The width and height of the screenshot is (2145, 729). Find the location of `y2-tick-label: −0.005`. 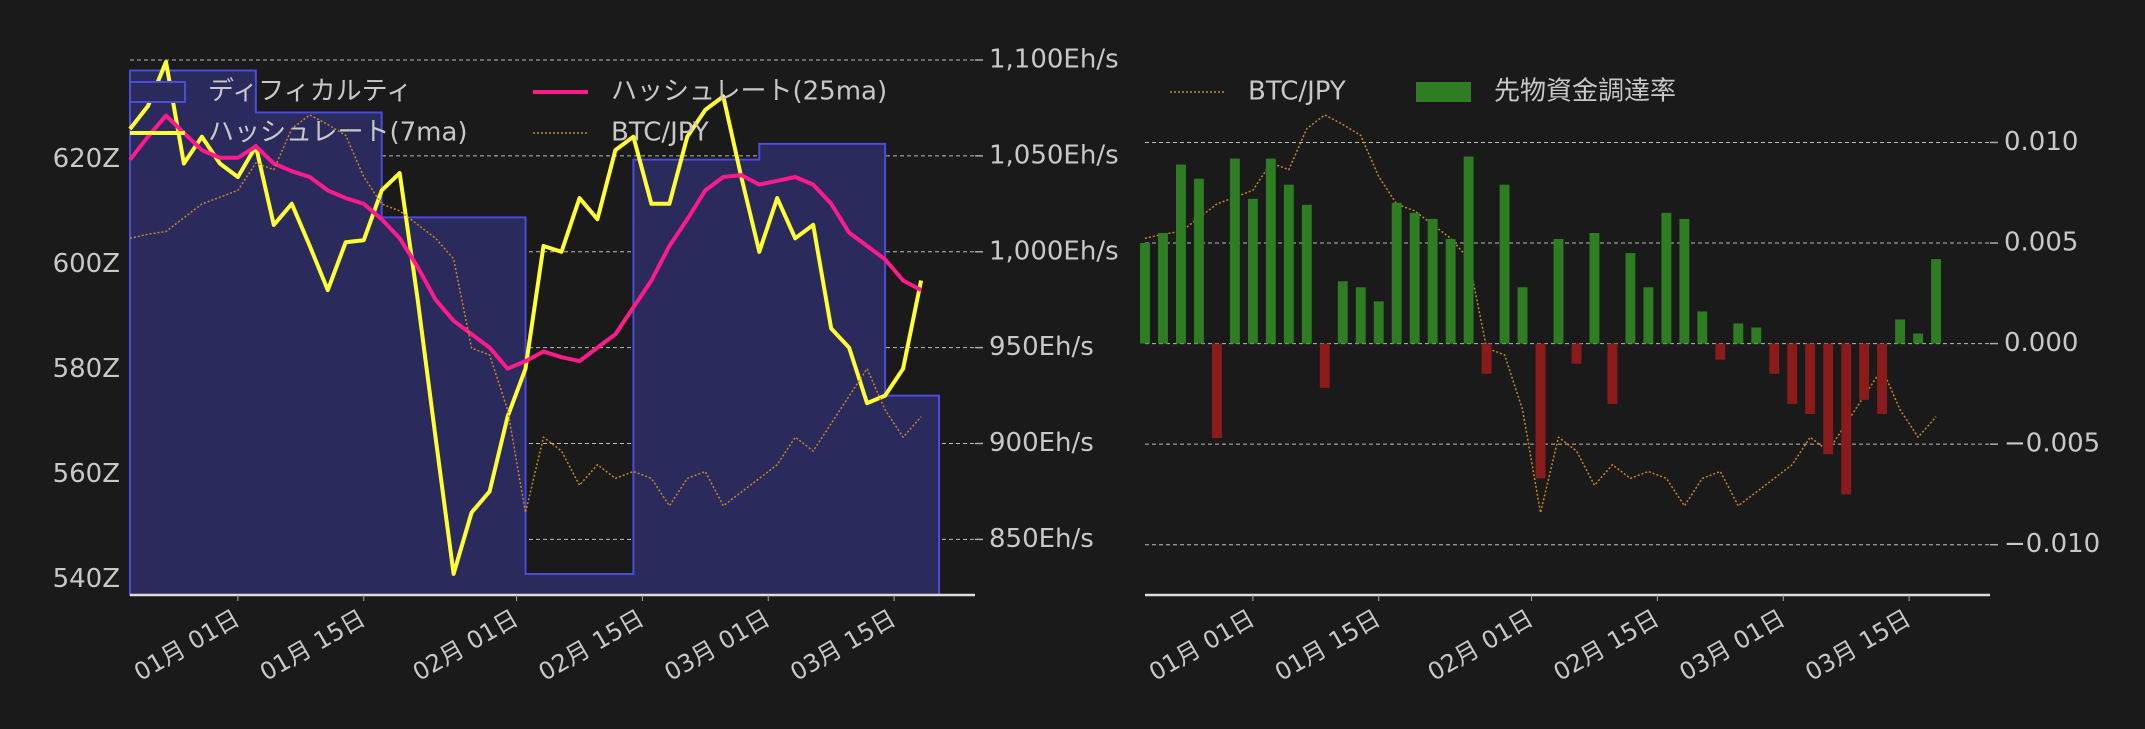

y2-tick-label: −0.005 is located at coordinates (2052, 444).